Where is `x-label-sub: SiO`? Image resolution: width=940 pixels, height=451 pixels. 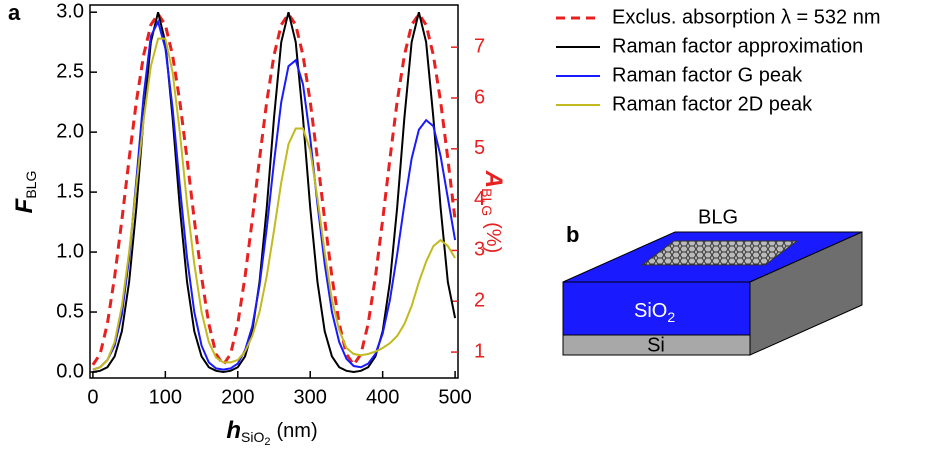
x-label-sub: SiO is located at coordinates (252, 437).